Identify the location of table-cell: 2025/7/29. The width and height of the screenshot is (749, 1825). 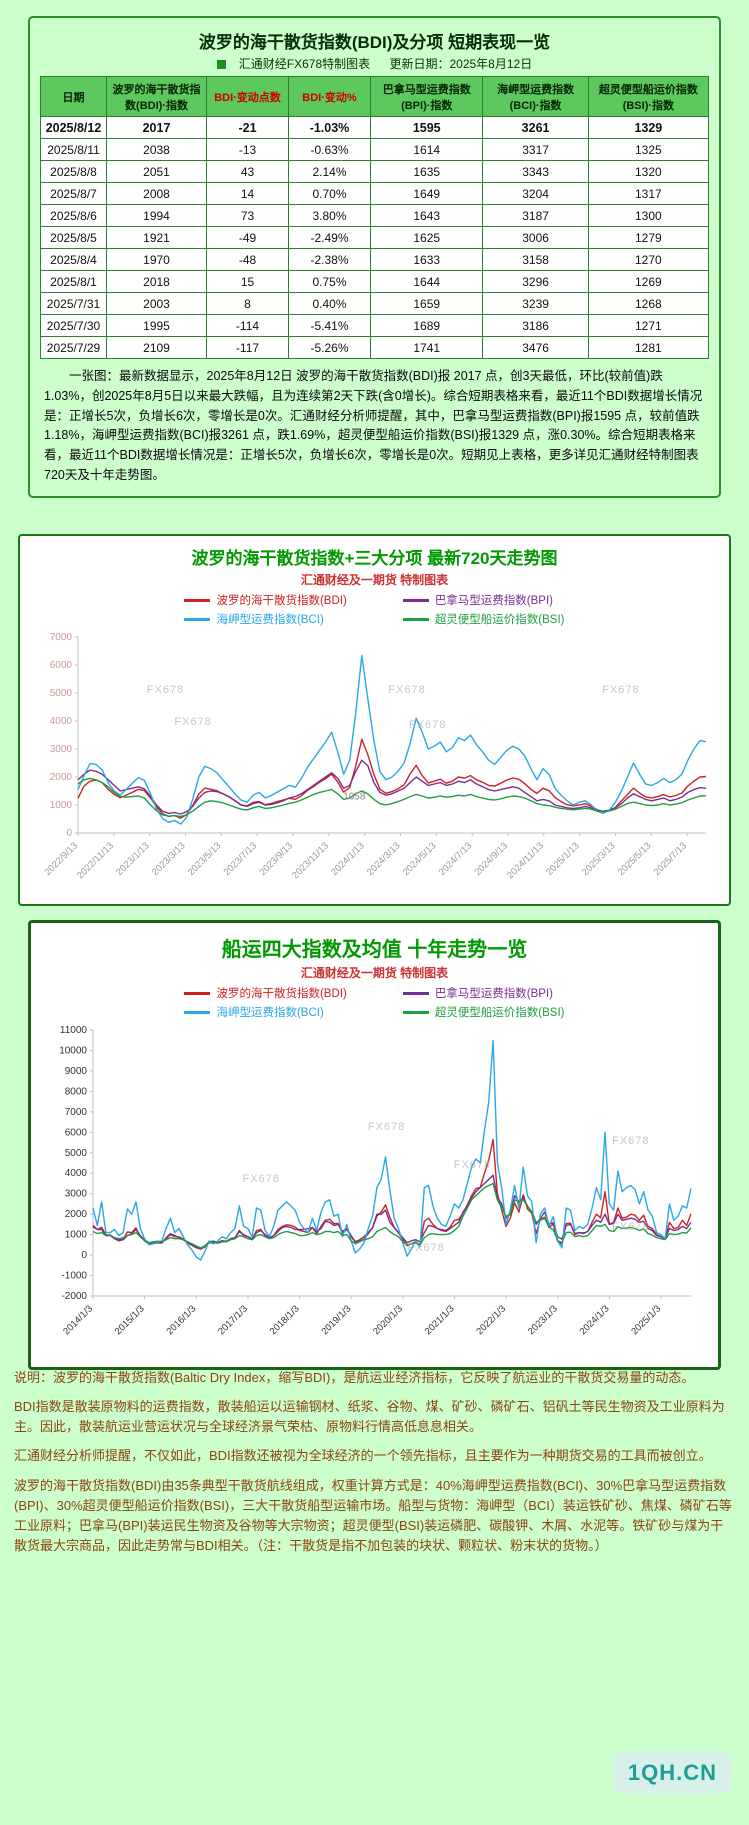
(73, 347).